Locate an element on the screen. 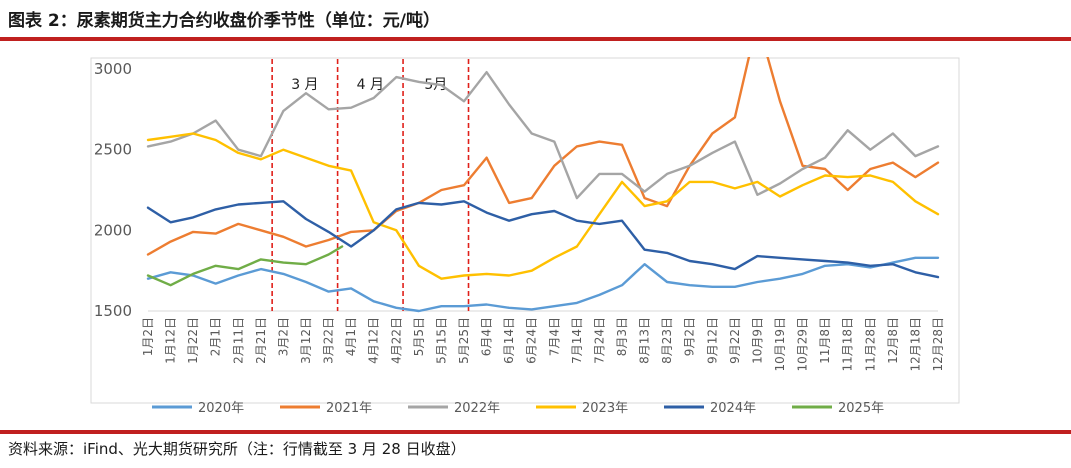  x-tick-label: 2月11日 is located at coordinates (238, 340).